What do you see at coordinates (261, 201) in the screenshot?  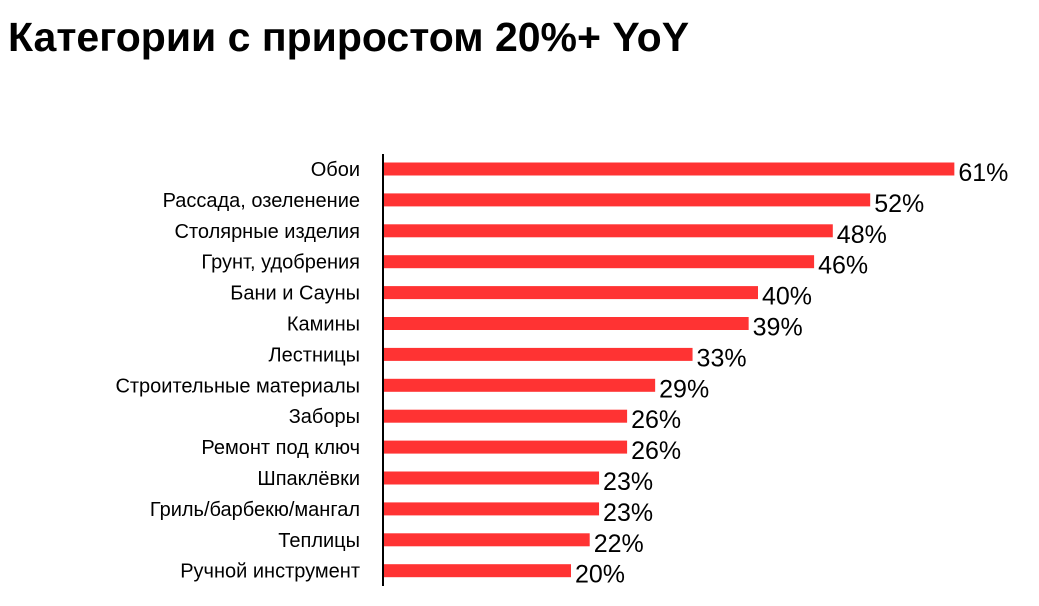 I see `category-label: Рассада, озеленение` at bounding box center [261, 201].